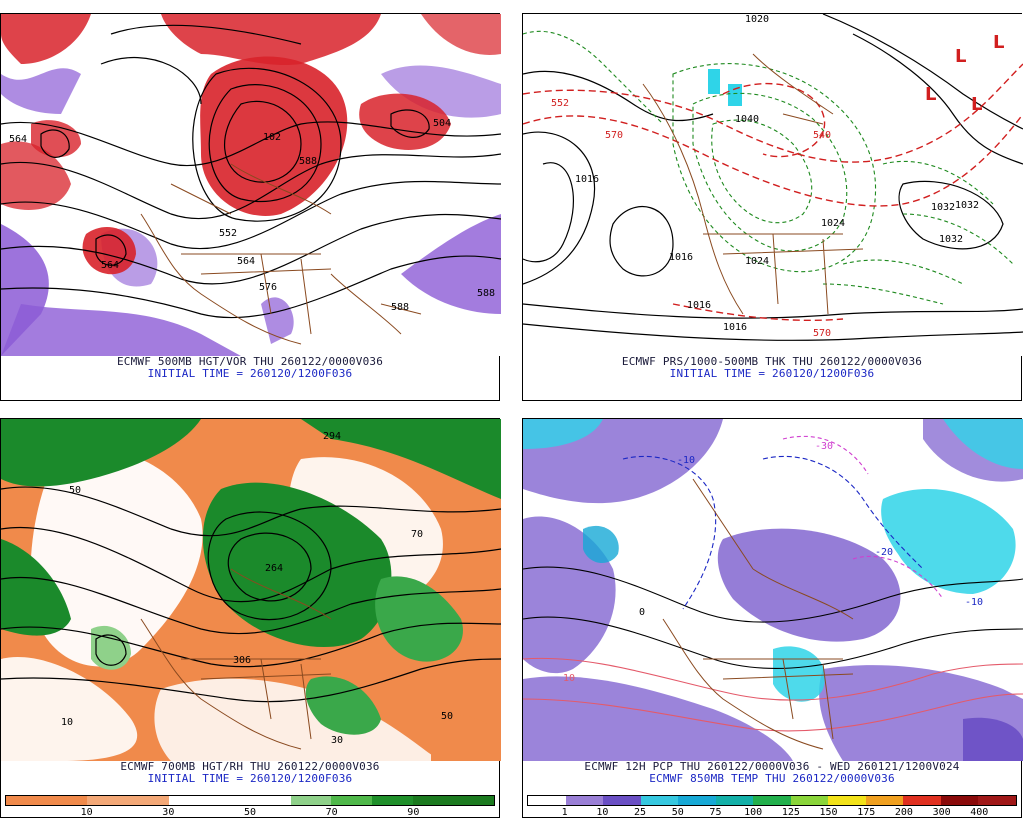  I want to click on contour-label: 70, so click(417, 534).